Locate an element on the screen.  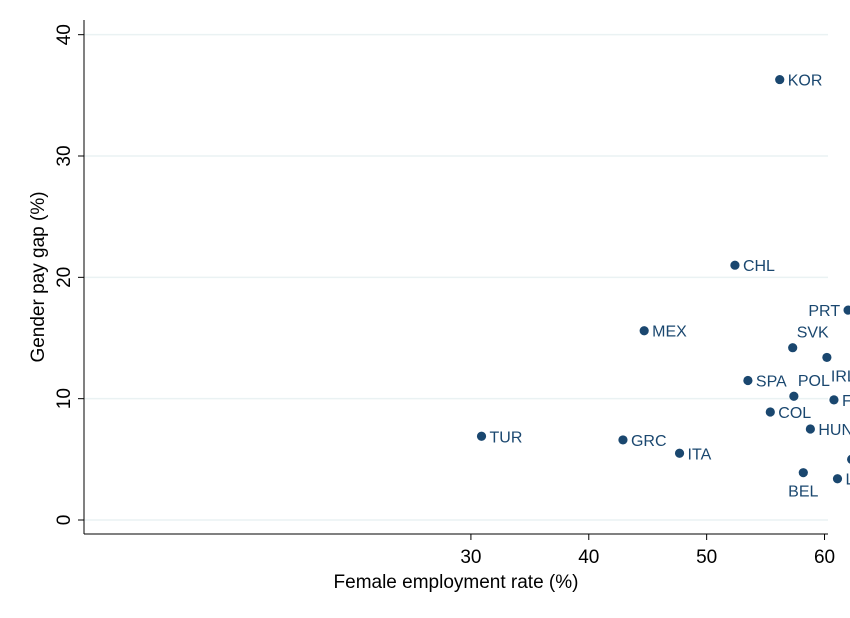
point-hun is located at coordinates (810, 429).